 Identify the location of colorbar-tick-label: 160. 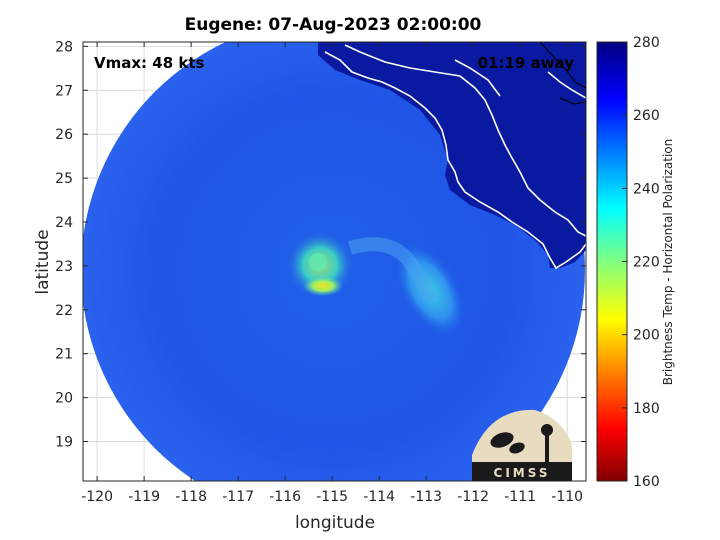
(646, 482).